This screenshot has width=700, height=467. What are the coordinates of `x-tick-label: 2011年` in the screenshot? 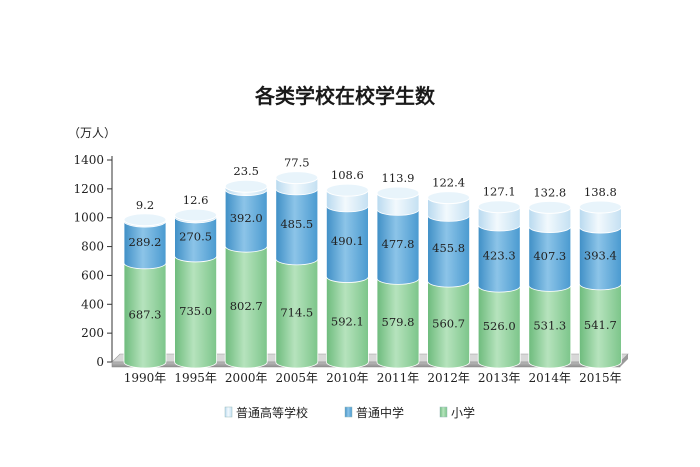 It's located at (398, 378).